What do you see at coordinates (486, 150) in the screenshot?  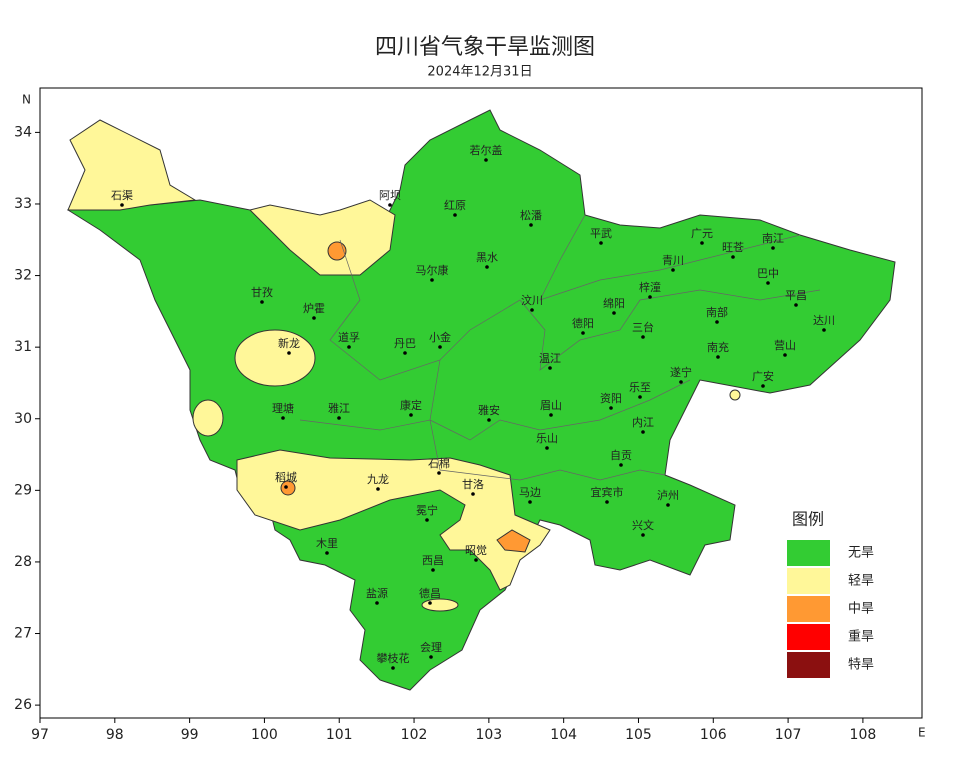 I see `city-label: 若尔盖` at bounding box center [486, 150].